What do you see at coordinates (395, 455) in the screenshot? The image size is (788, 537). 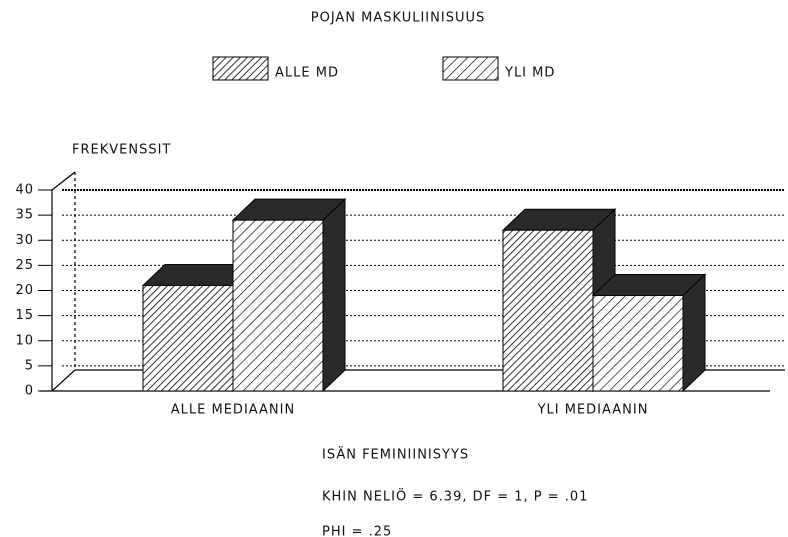 I see `x-axis-label: ISÄN FEMINIINISYYS` at bounding box center [395, 455].